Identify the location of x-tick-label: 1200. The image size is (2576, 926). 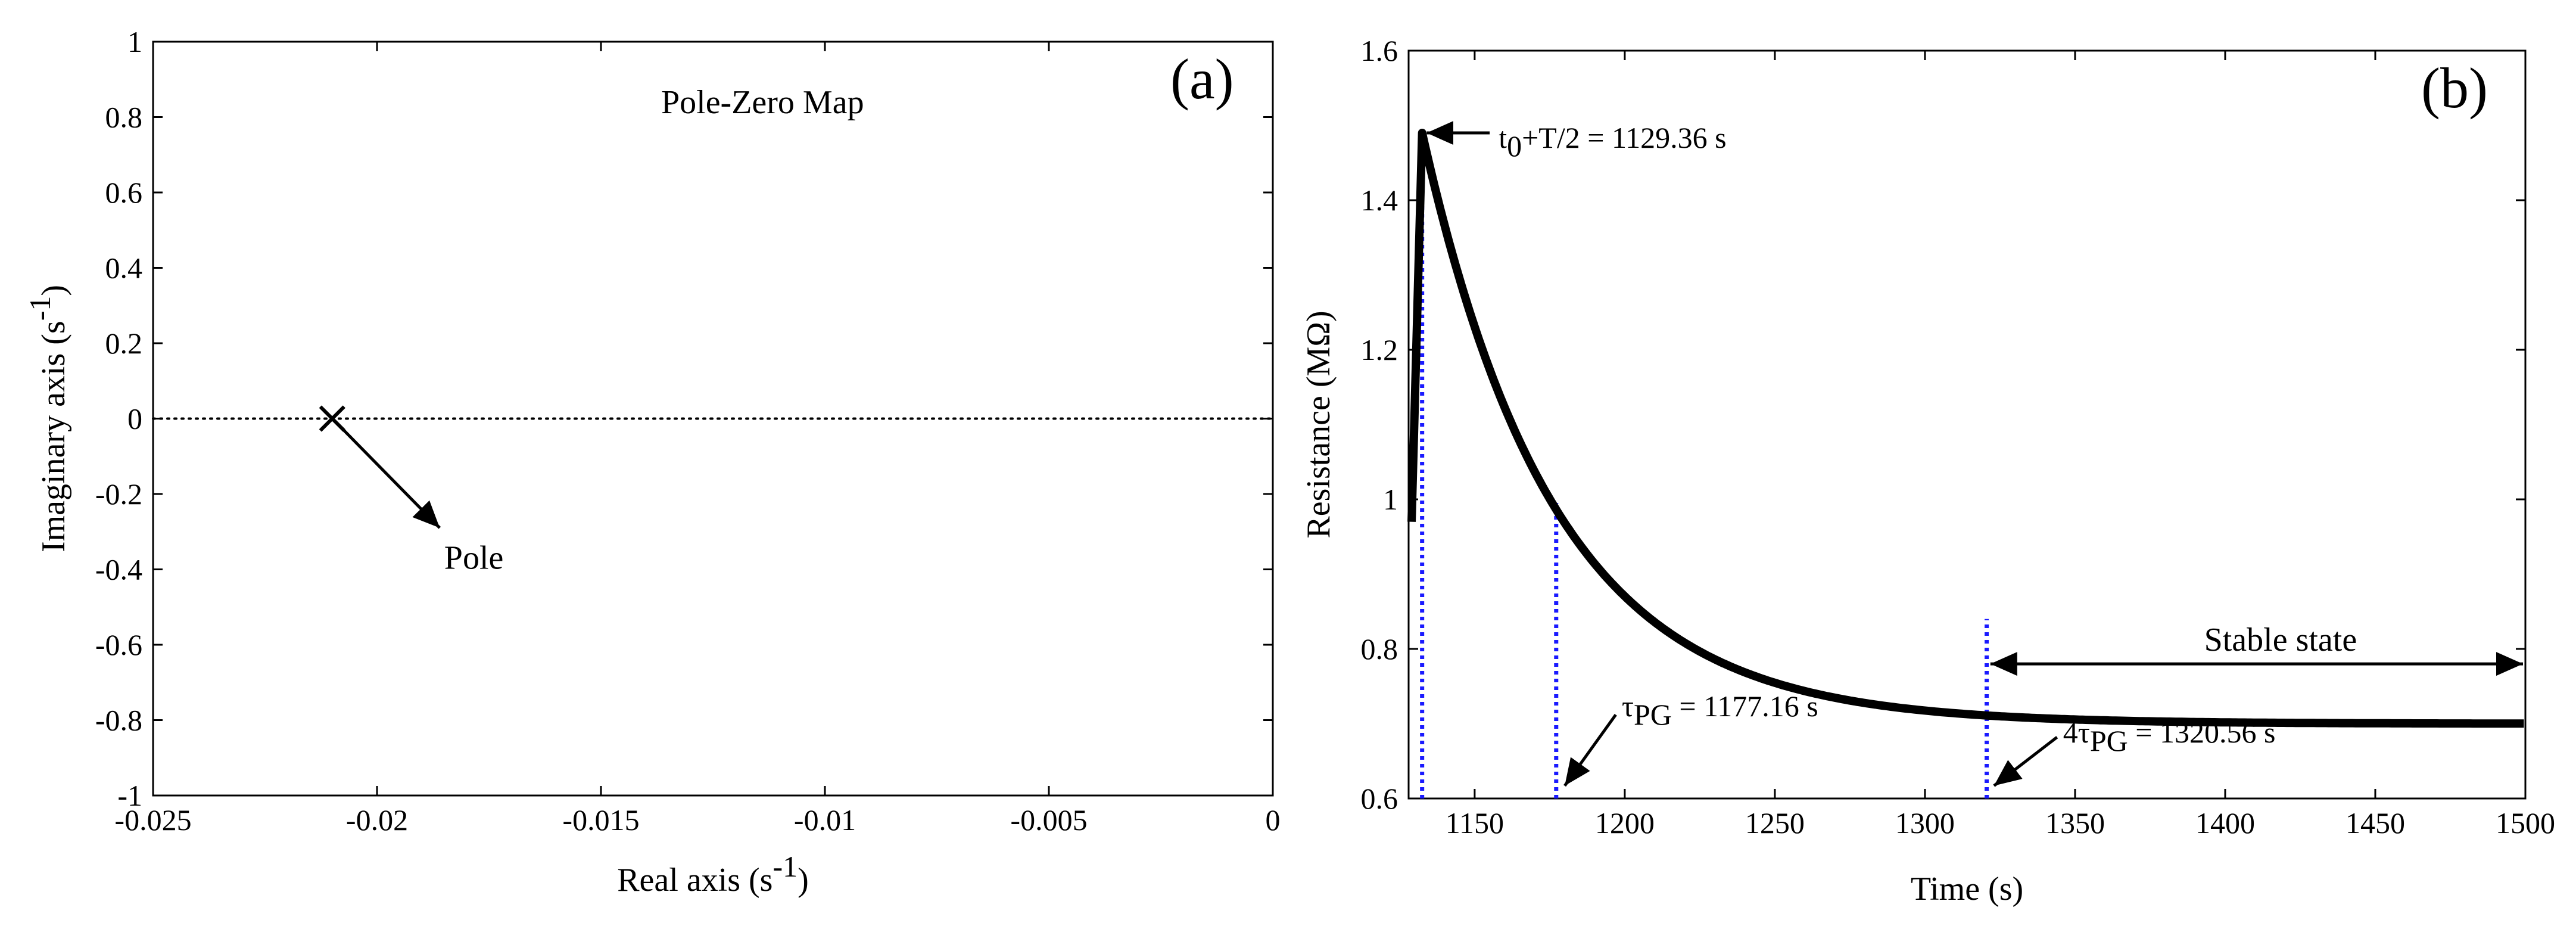
(1625, 823).